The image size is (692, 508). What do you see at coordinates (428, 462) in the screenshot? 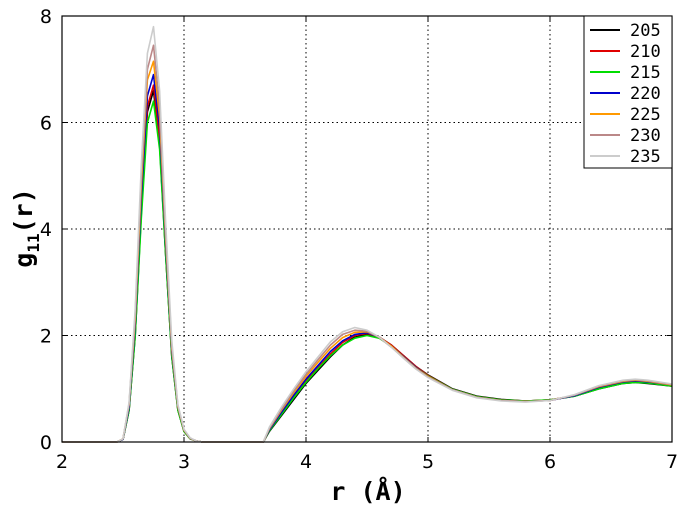
I see `x-tick-label: 5` at bounding box center [428, 462].